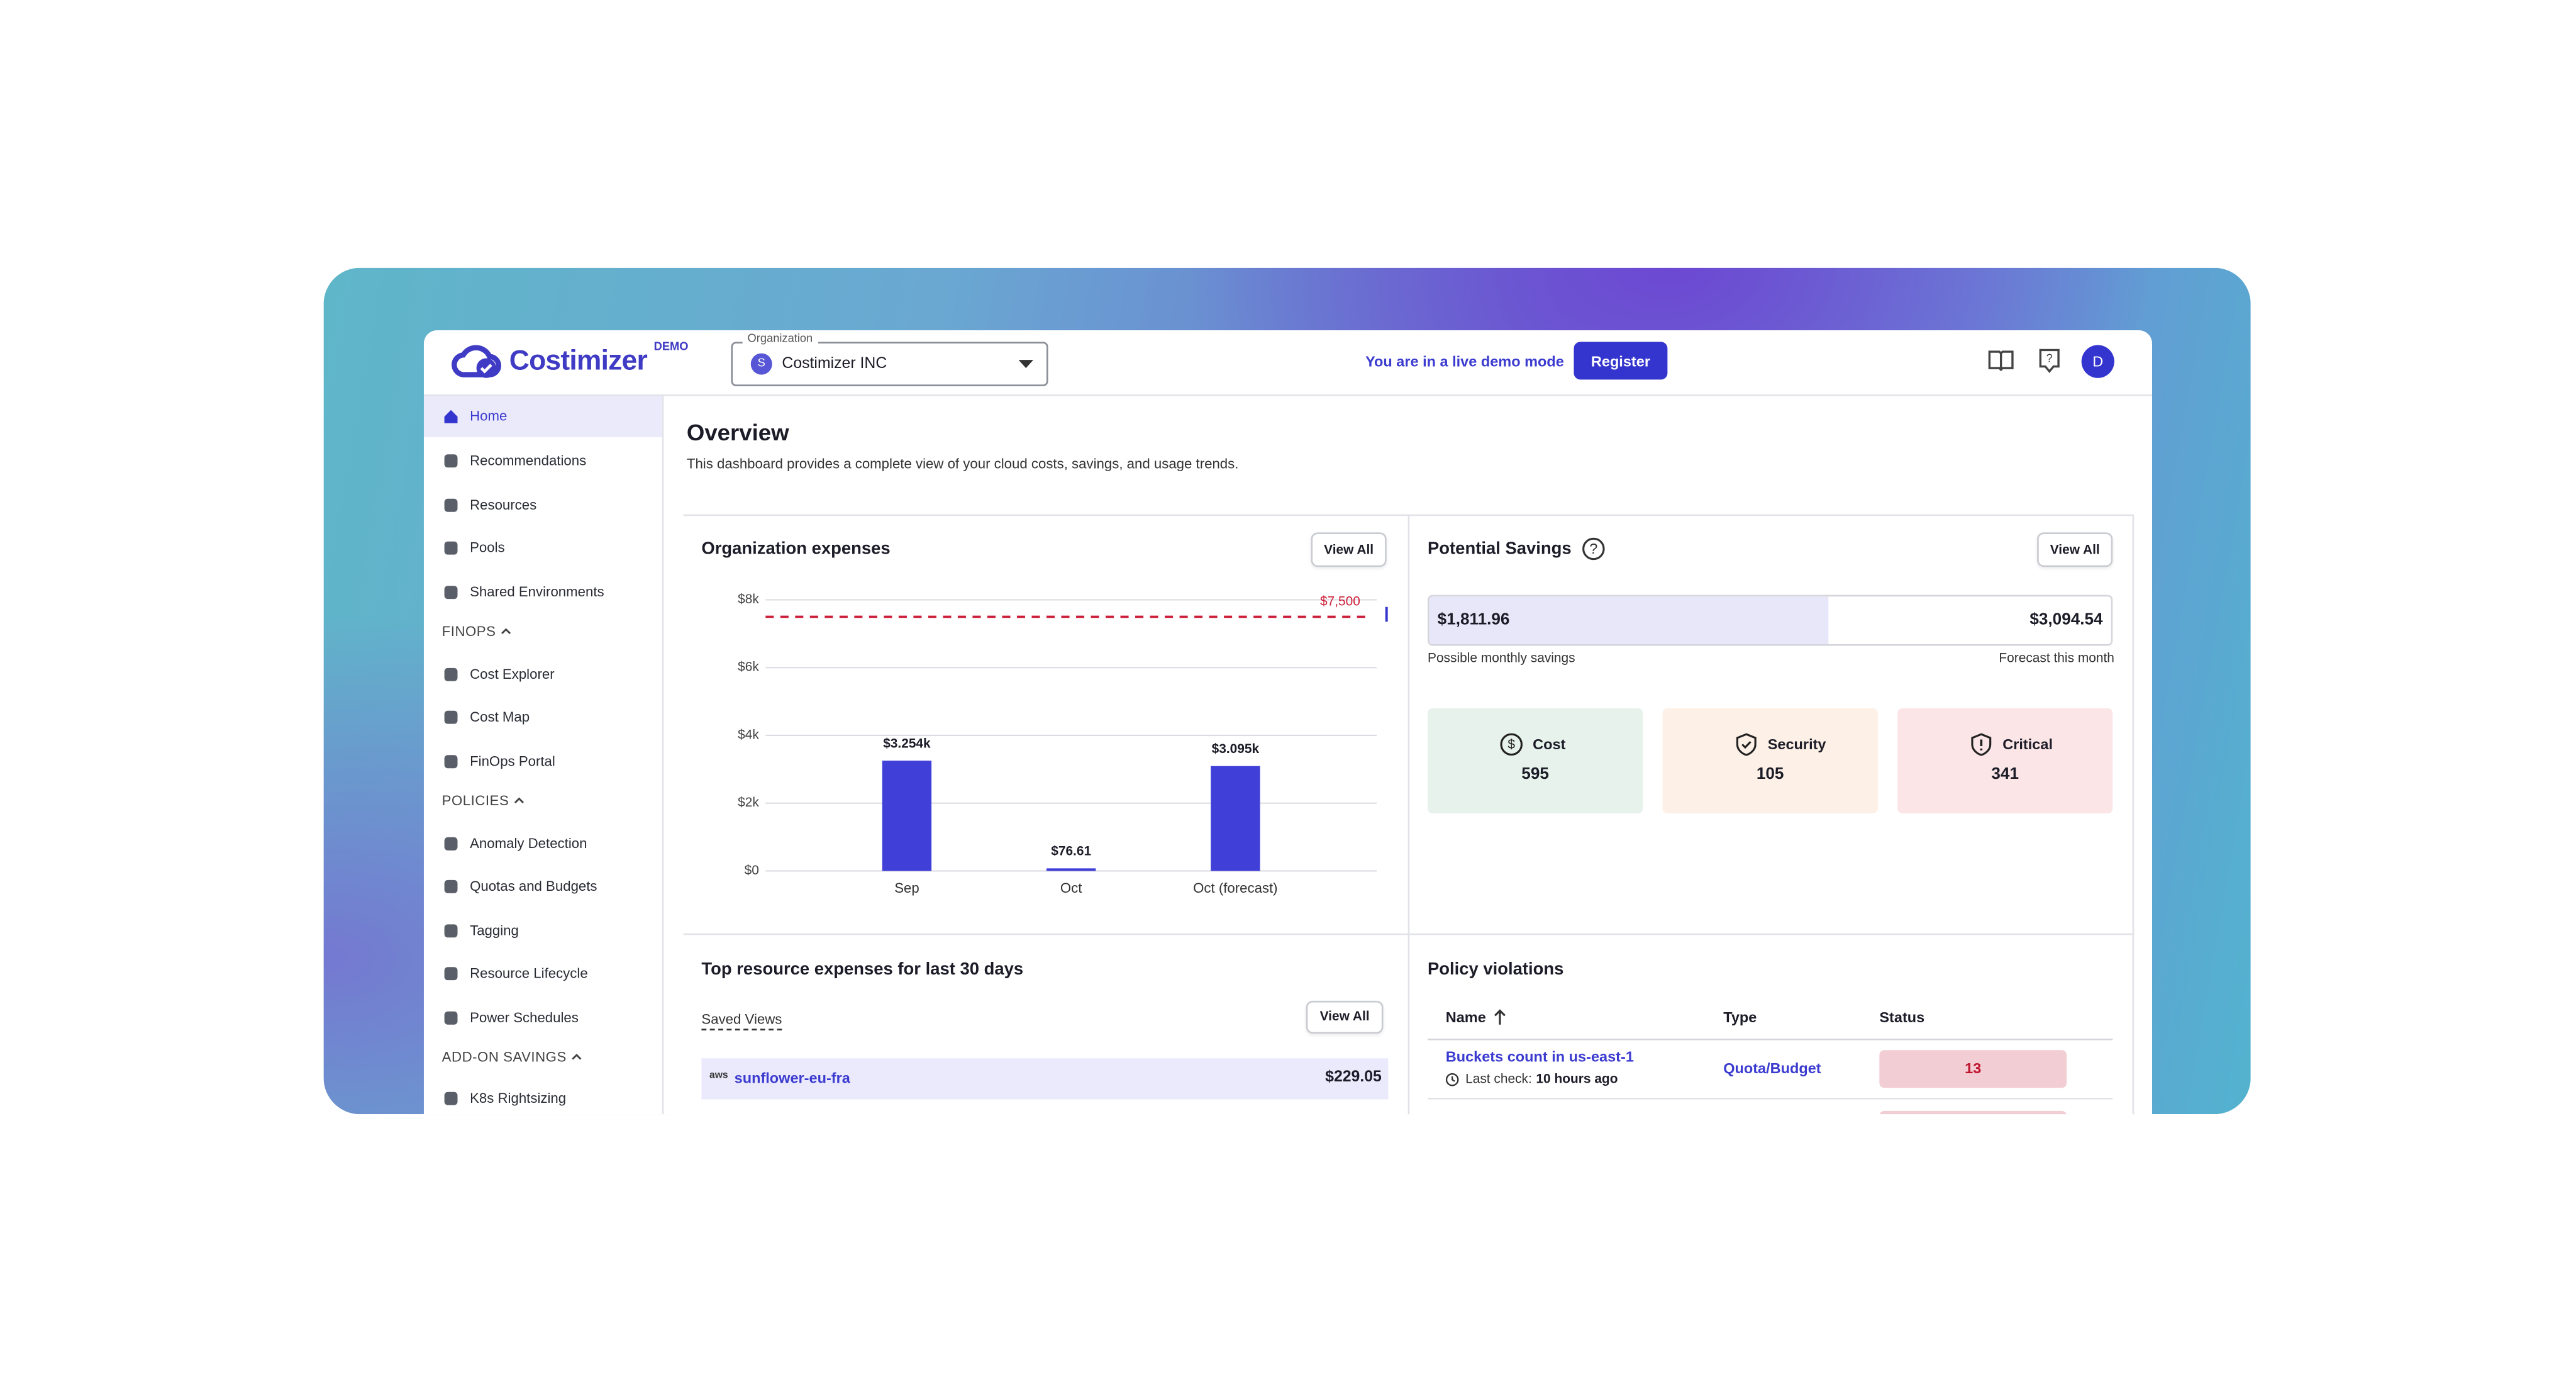  I want to click on nav-active-bg, so click(542, 416).